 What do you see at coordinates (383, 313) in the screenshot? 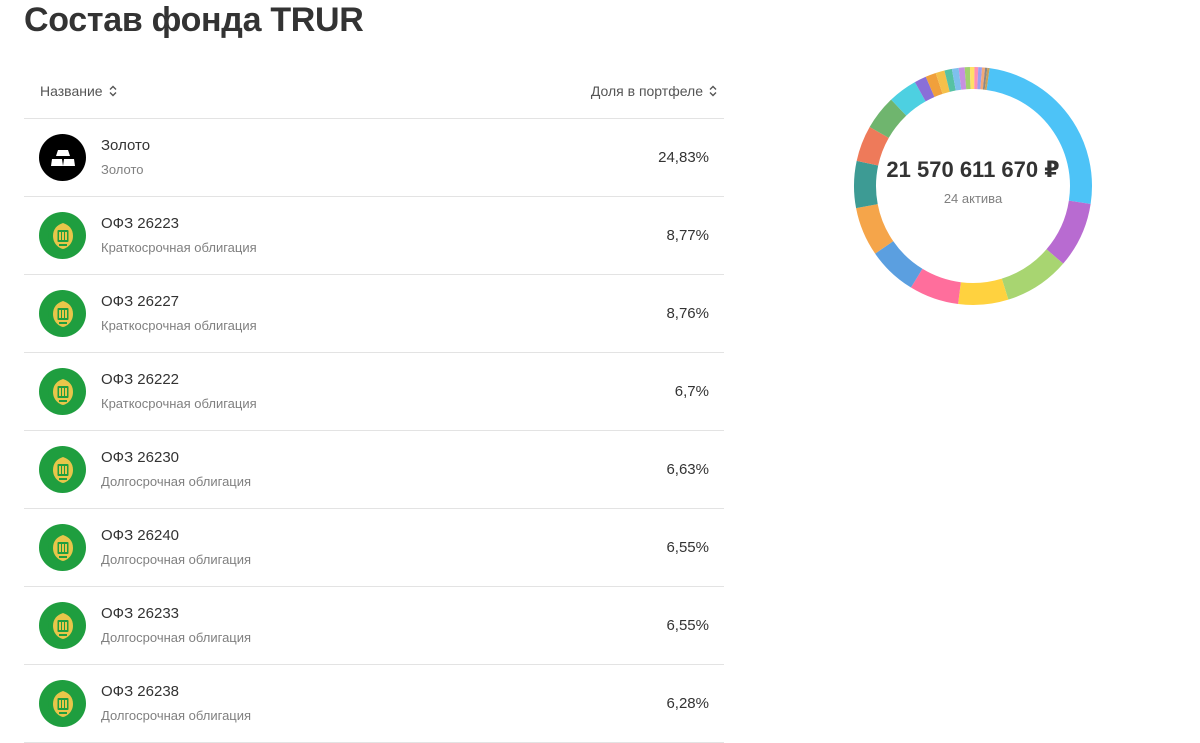
I see `asset-names: ОФЗ 26227 Краткосрочная облигация` at bounding box center [383, 313].